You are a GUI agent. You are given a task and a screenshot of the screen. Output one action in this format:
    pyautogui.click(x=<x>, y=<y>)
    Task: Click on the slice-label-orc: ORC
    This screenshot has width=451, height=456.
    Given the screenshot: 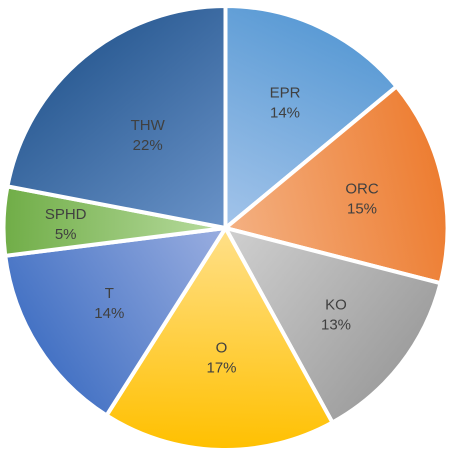 What is the action you would take?
    pyautogui.click(x=362, y=189)
    